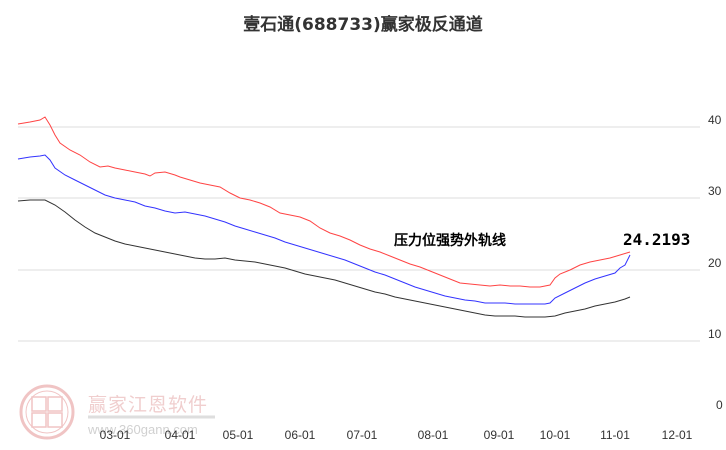 The width and height of the screenshot is (726, 450). Describe the element at coordinates (47, 412) in the screenshot. I see `watermark-seal` at that location.